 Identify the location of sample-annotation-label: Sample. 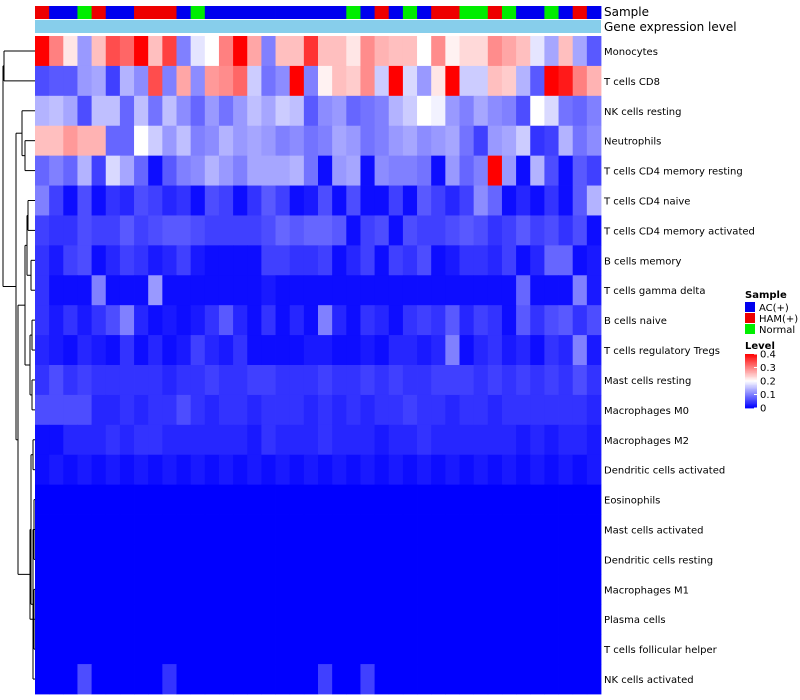
(626, 12).